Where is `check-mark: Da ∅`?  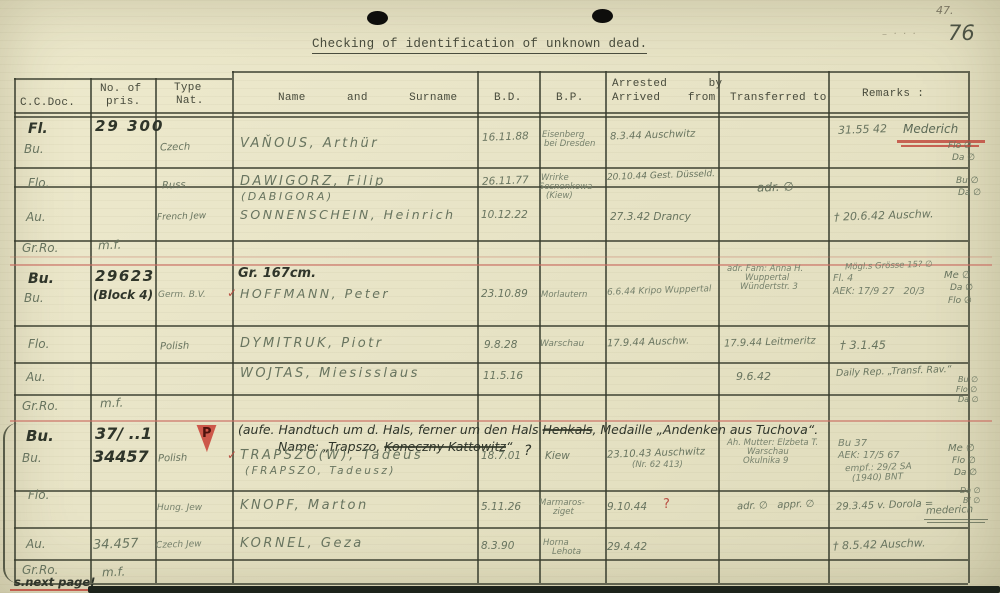
check-mark: Da ∅ is located at coordinates (970, 193).